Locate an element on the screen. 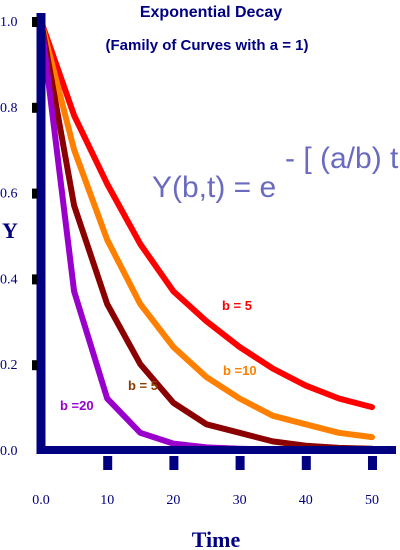  curve-label-red: b = 5 is located at coordinates (237, 305).